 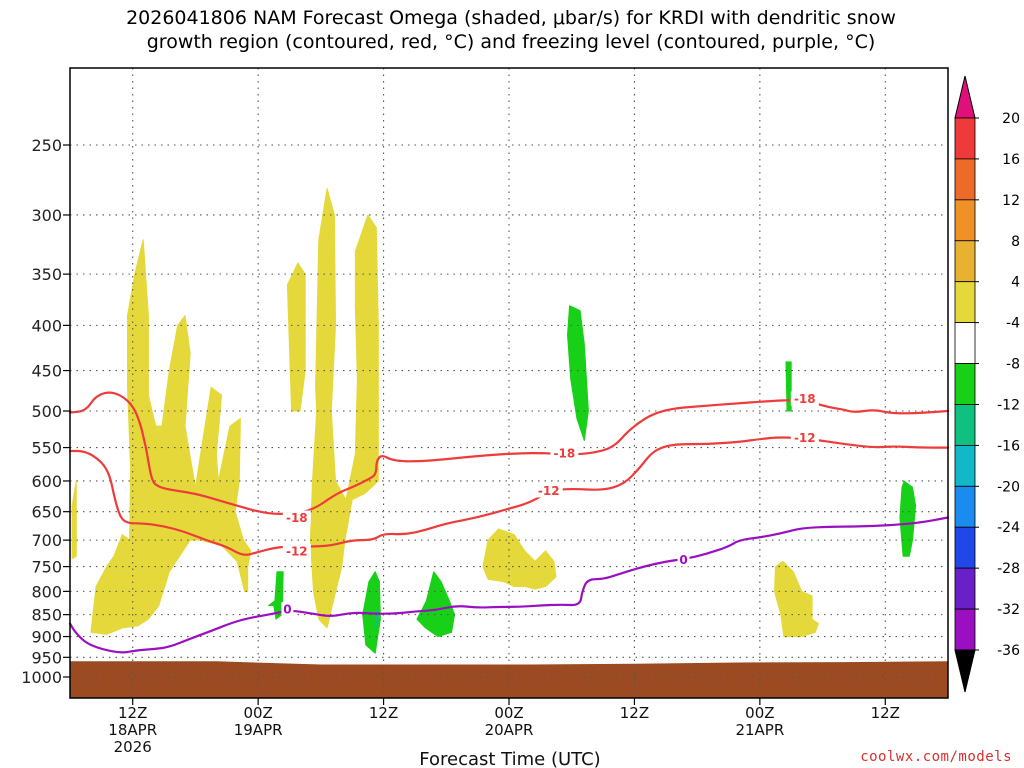 What do you see at coordinates (46, 371) in the screenshot?
I see `y-tick-label: 450` at bounding box center [46, 371].